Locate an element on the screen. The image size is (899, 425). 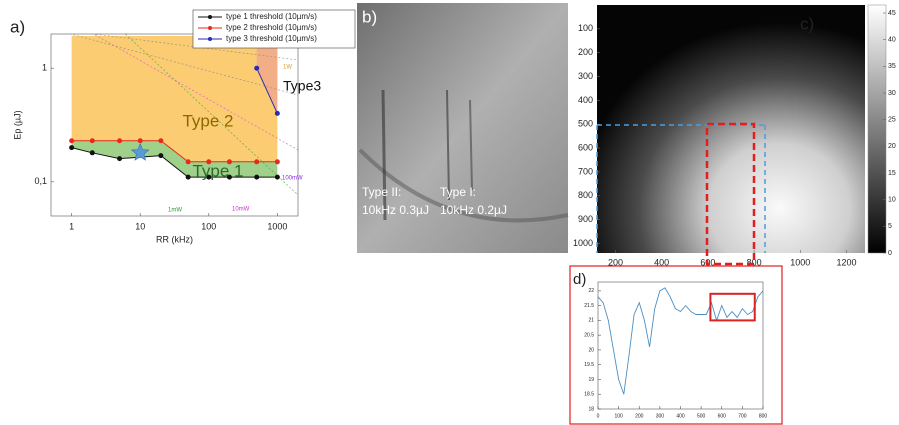
x-axis-label: RR (kHz) is located at coordinates (174, 239).